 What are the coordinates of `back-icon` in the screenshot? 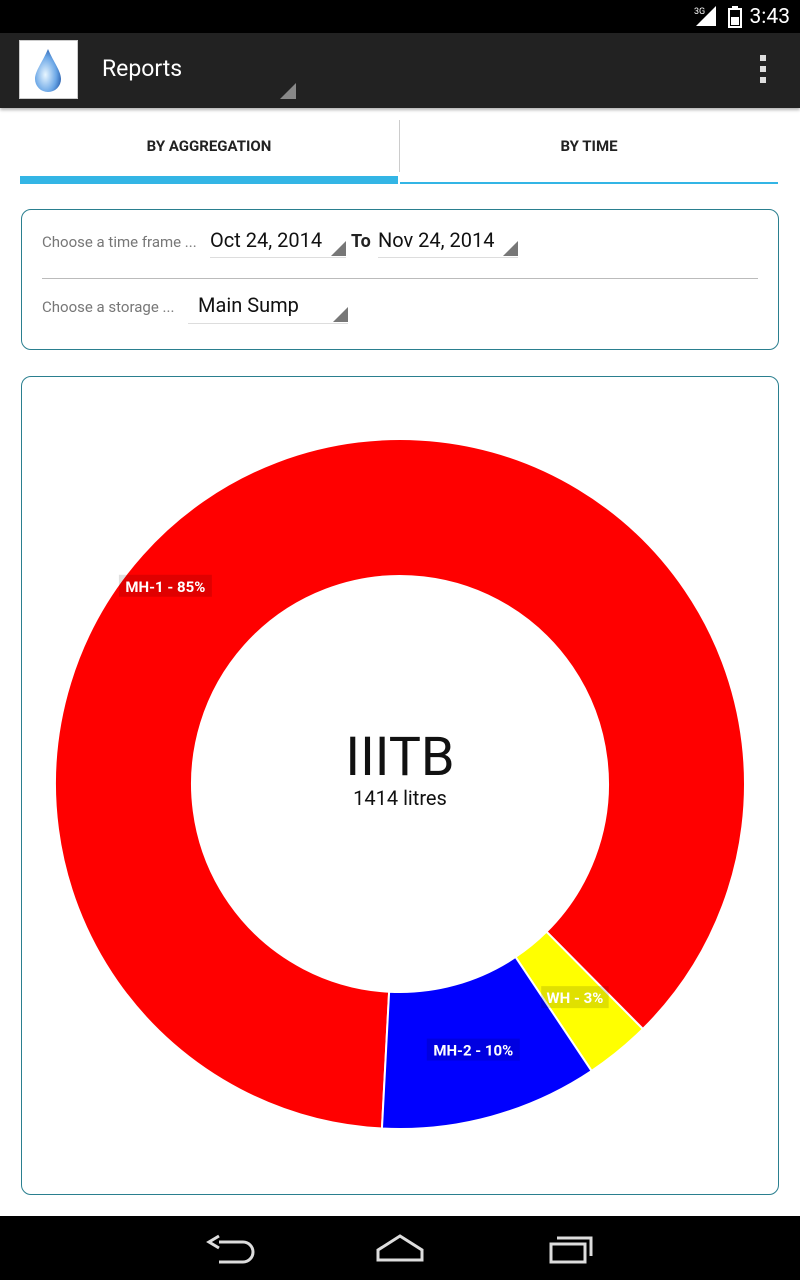 It's located at (230, 1249).